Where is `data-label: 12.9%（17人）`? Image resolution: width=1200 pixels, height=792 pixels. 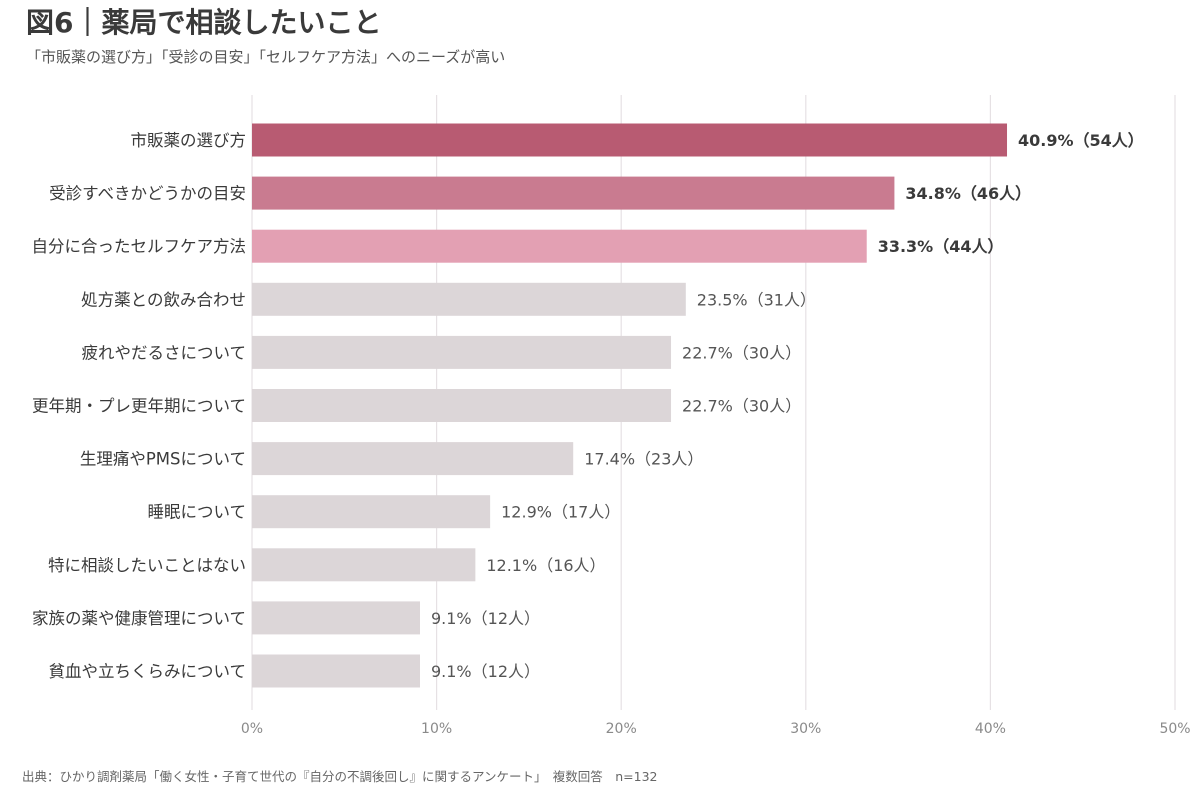 data-label: 12.9%（17人） is located at coordinates (560, 512).